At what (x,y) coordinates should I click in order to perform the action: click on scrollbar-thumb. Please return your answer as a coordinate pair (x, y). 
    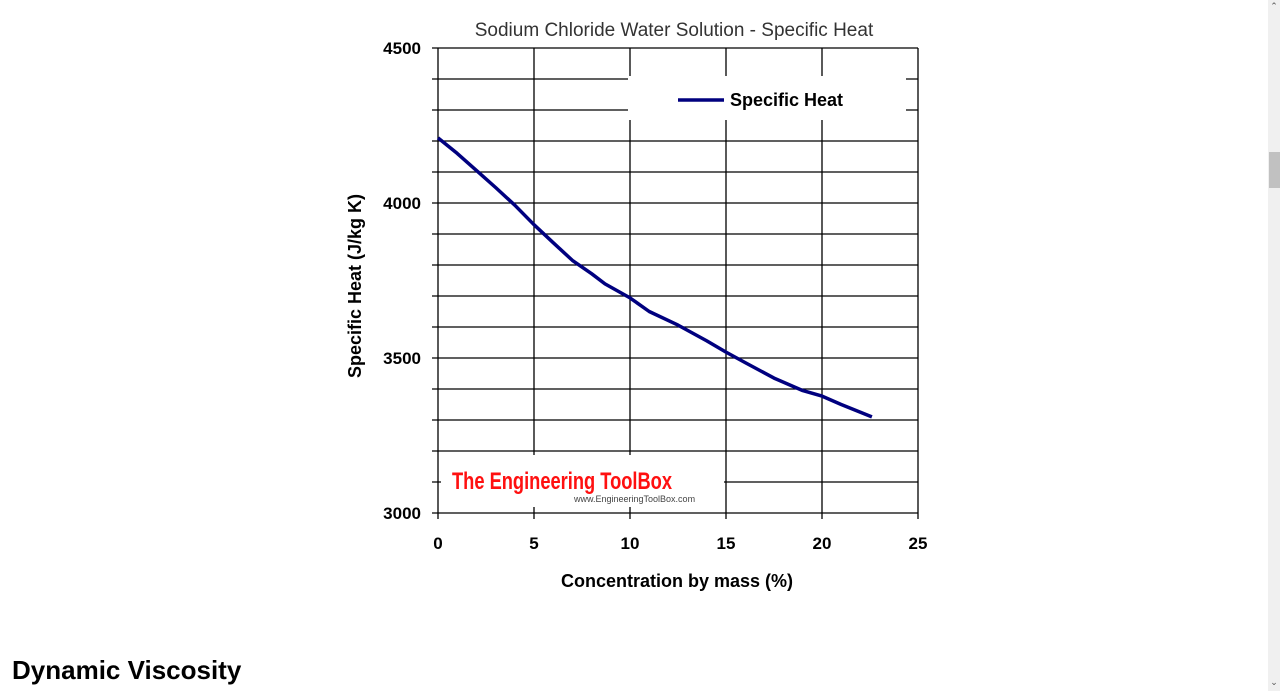
    Looking at the image, I should click on (1274, 170).